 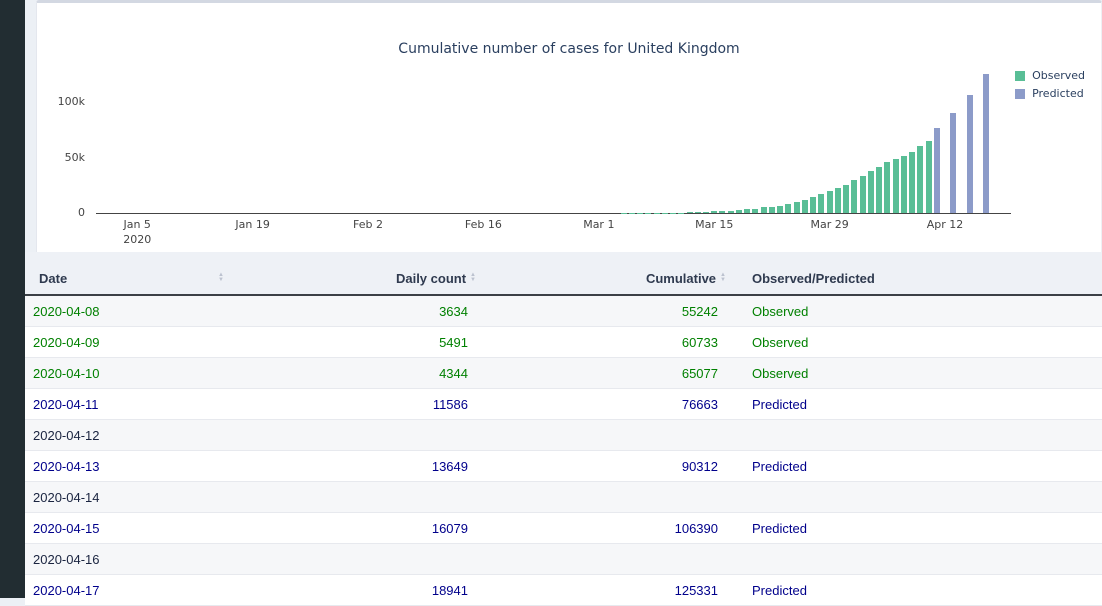 I want to click on table-row: 2020-04-14, so click(x=563, y=497).